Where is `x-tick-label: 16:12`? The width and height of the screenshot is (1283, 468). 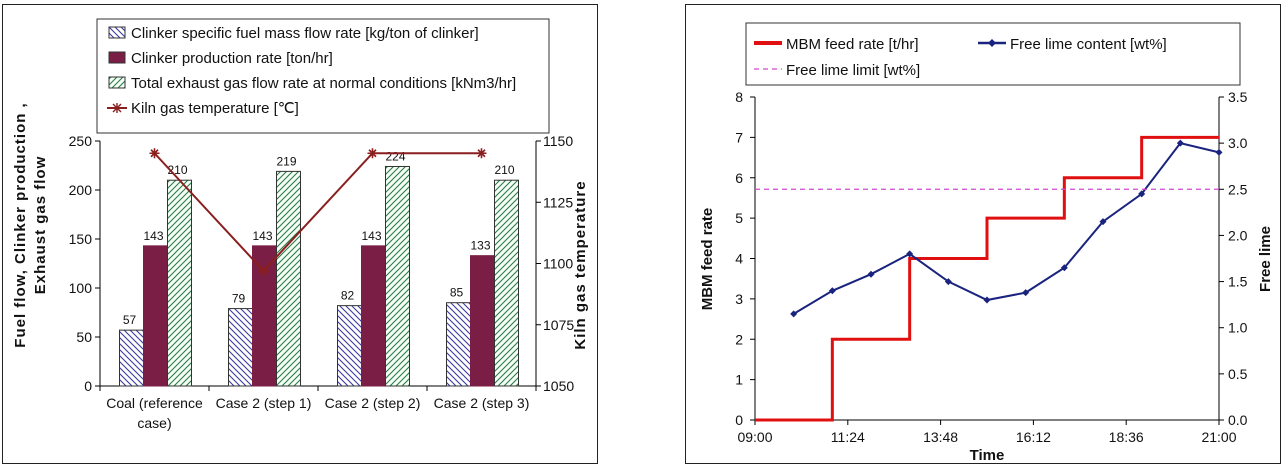 x-tick-label: 16:12 is located at coordinates (1033, 437).